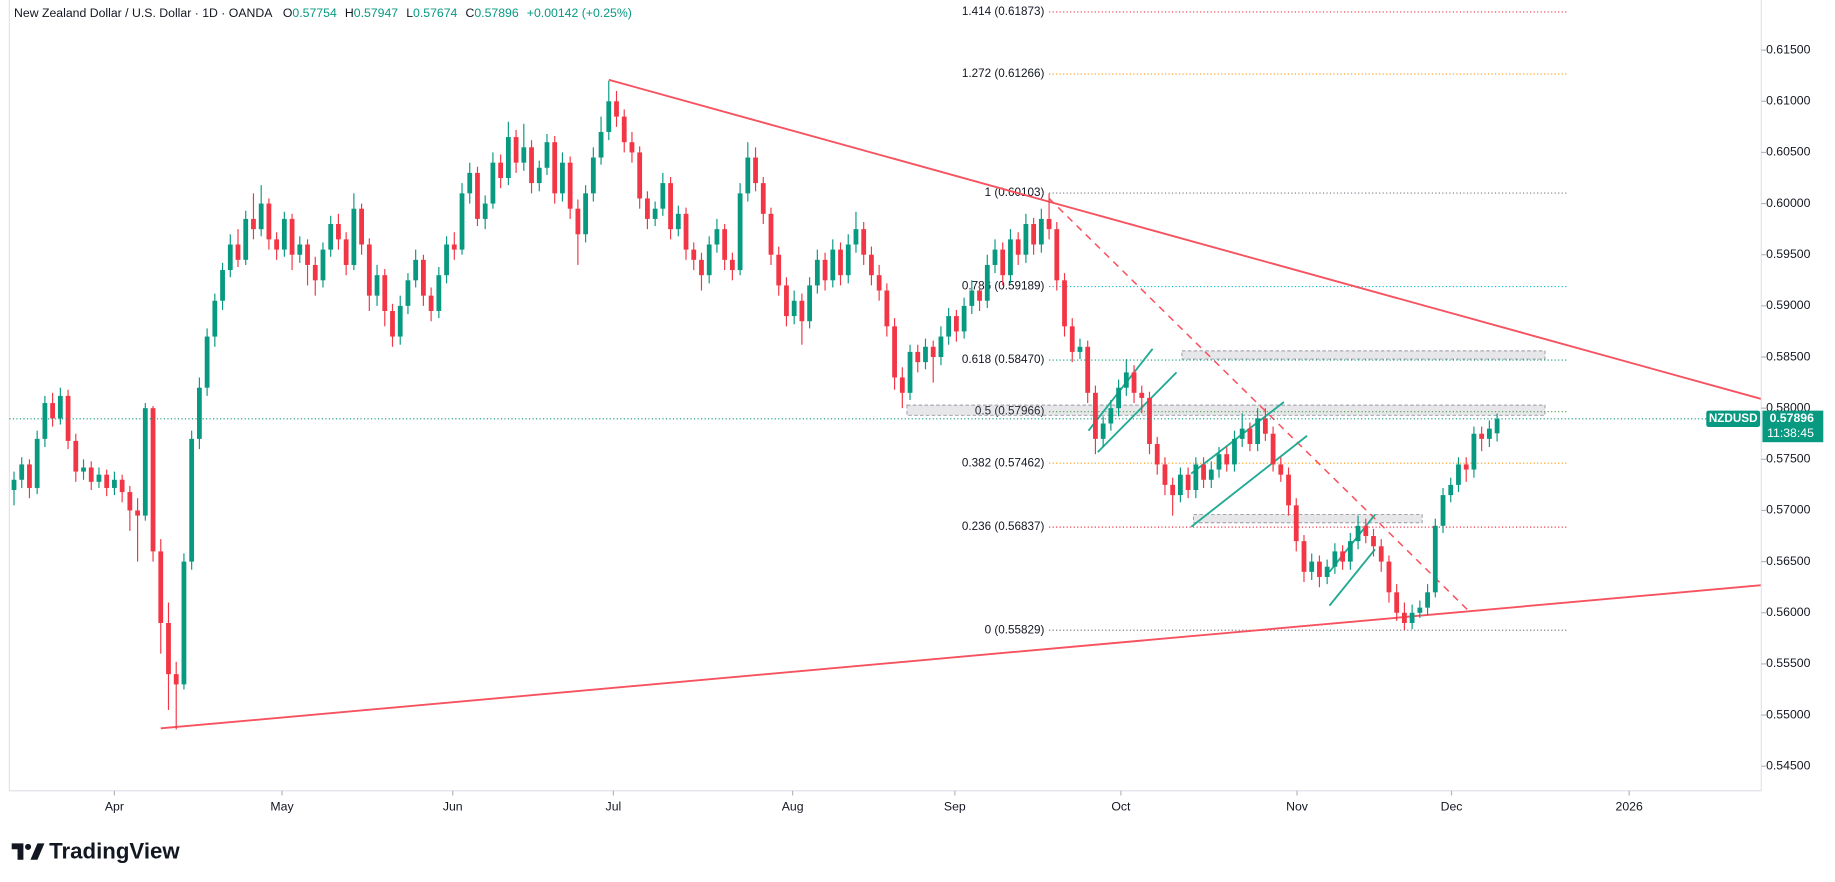 This screenshot has width=1835, height=882. Describe the element at coordinates (1793, 426) in the screenshot. I see `price-tag` at that location.